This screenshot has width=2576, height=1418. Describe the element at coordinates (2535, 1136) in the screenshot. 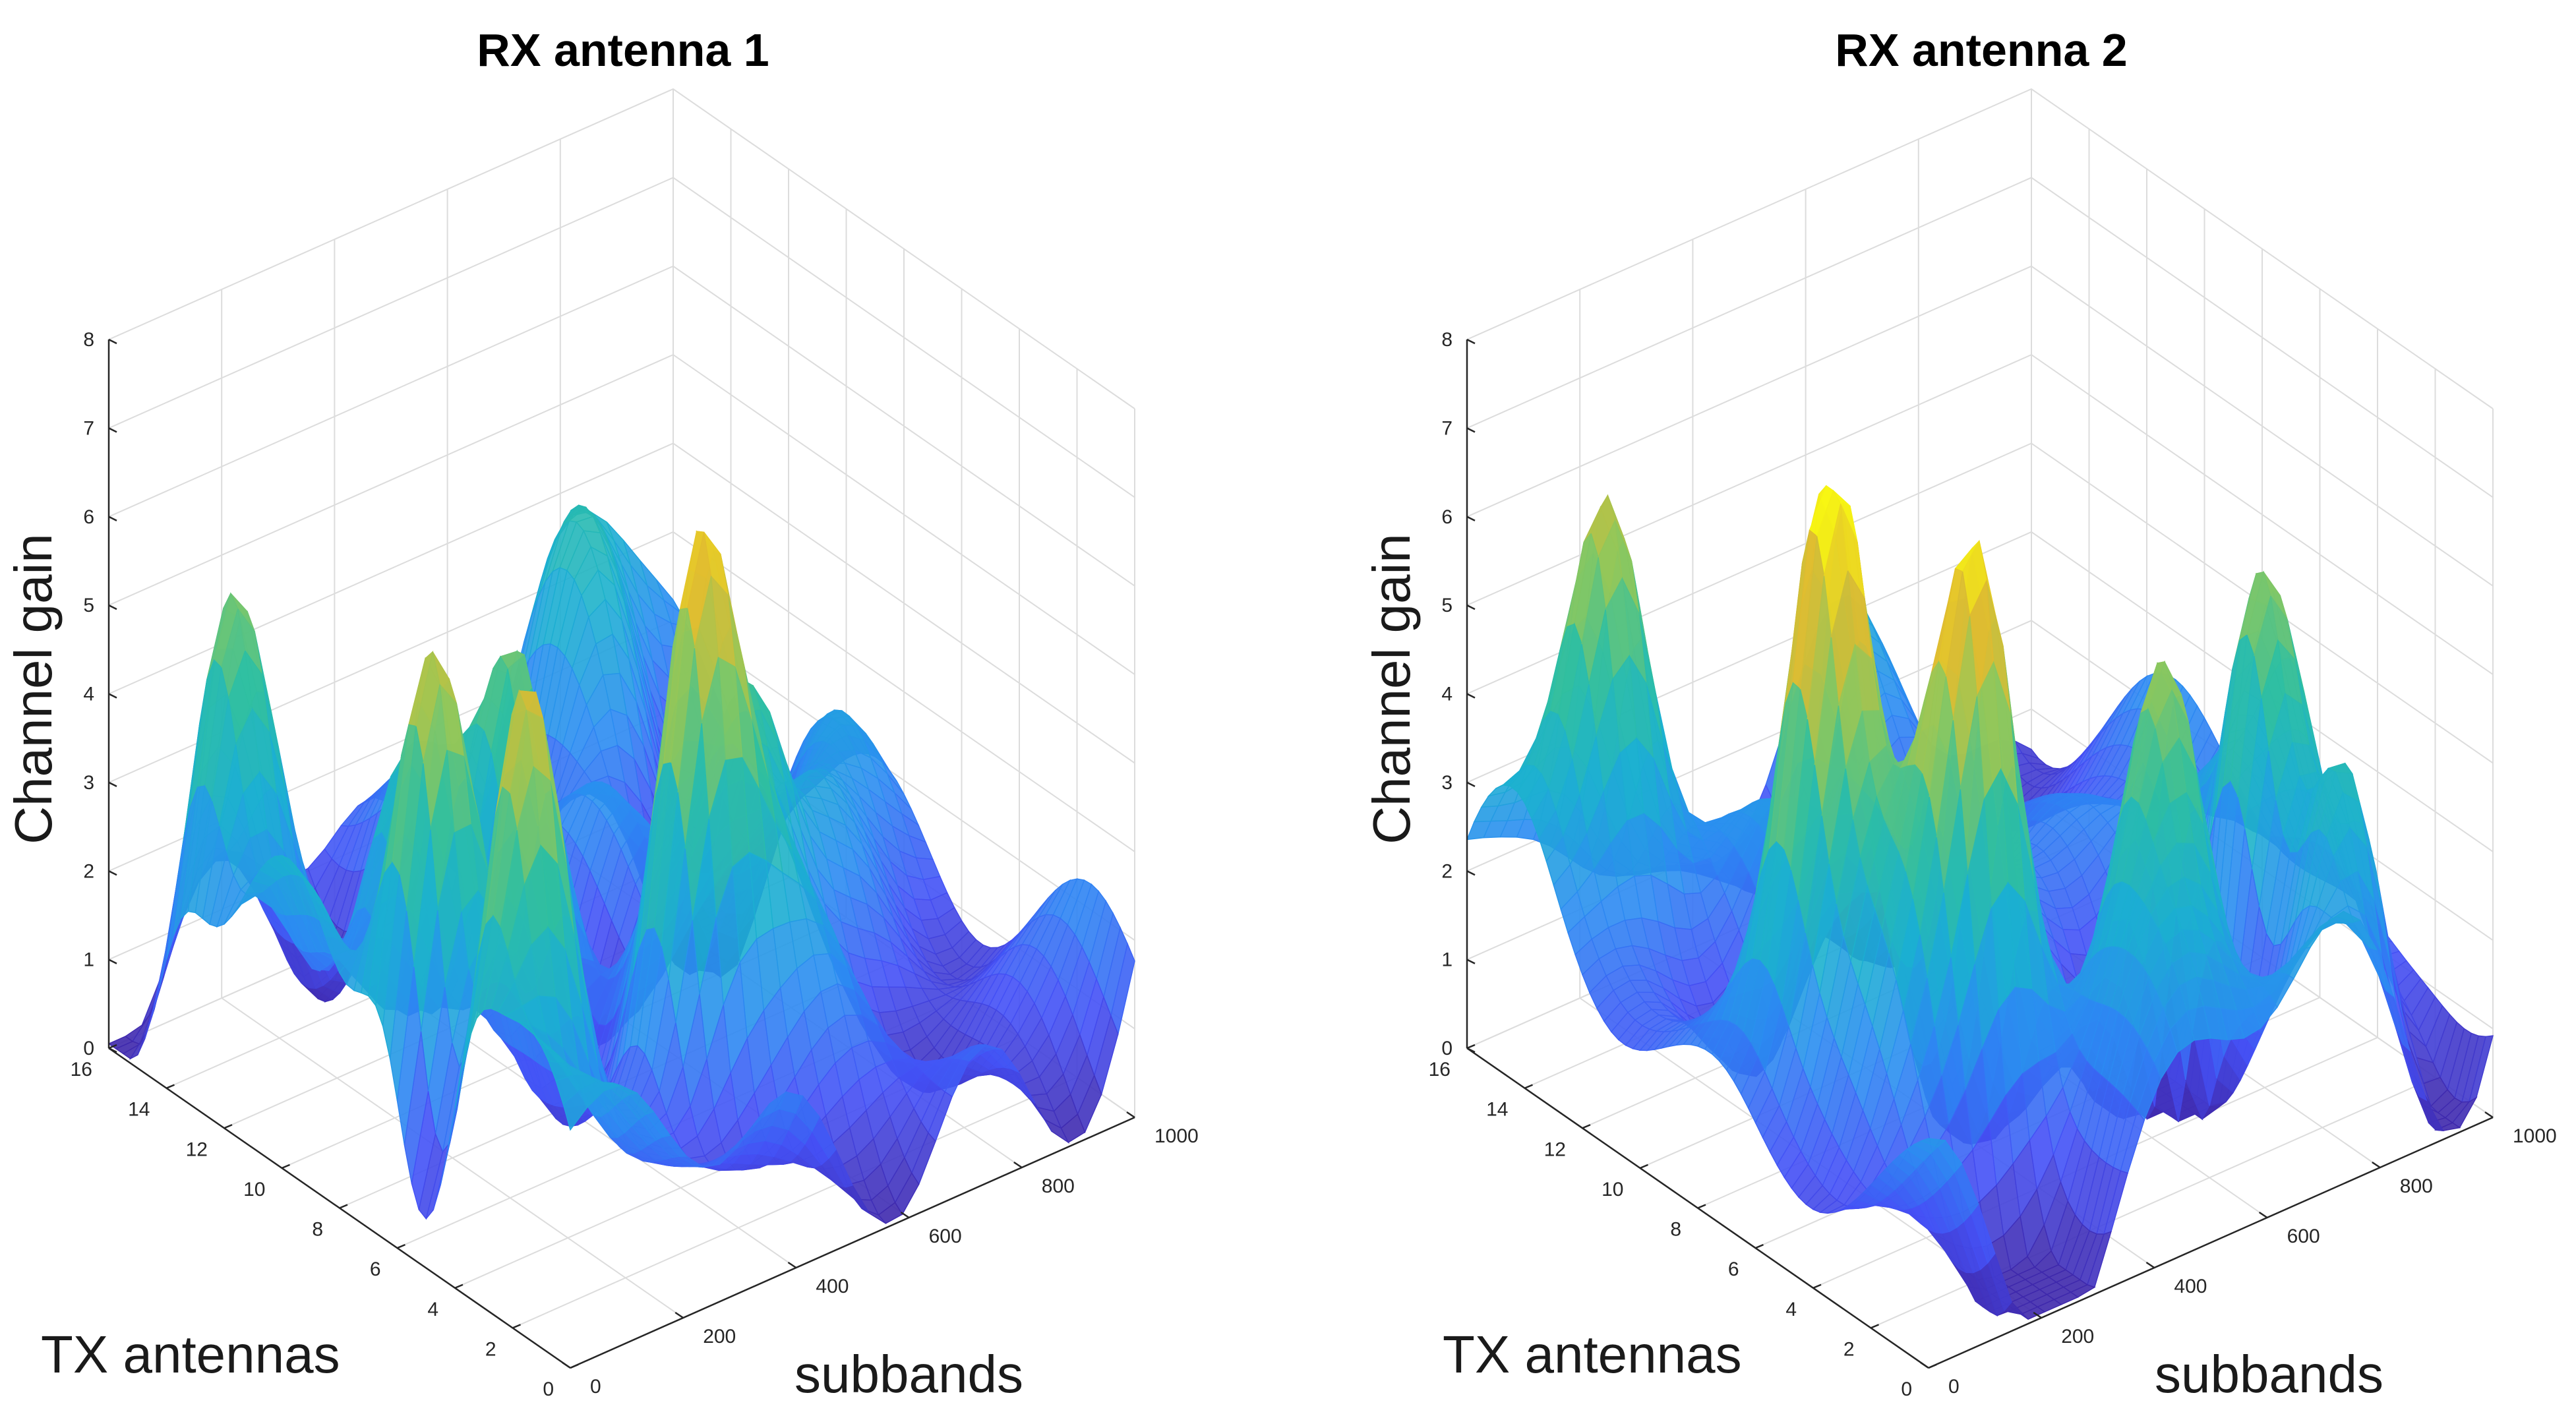

I see `x-tick-label: 1000` at that location.